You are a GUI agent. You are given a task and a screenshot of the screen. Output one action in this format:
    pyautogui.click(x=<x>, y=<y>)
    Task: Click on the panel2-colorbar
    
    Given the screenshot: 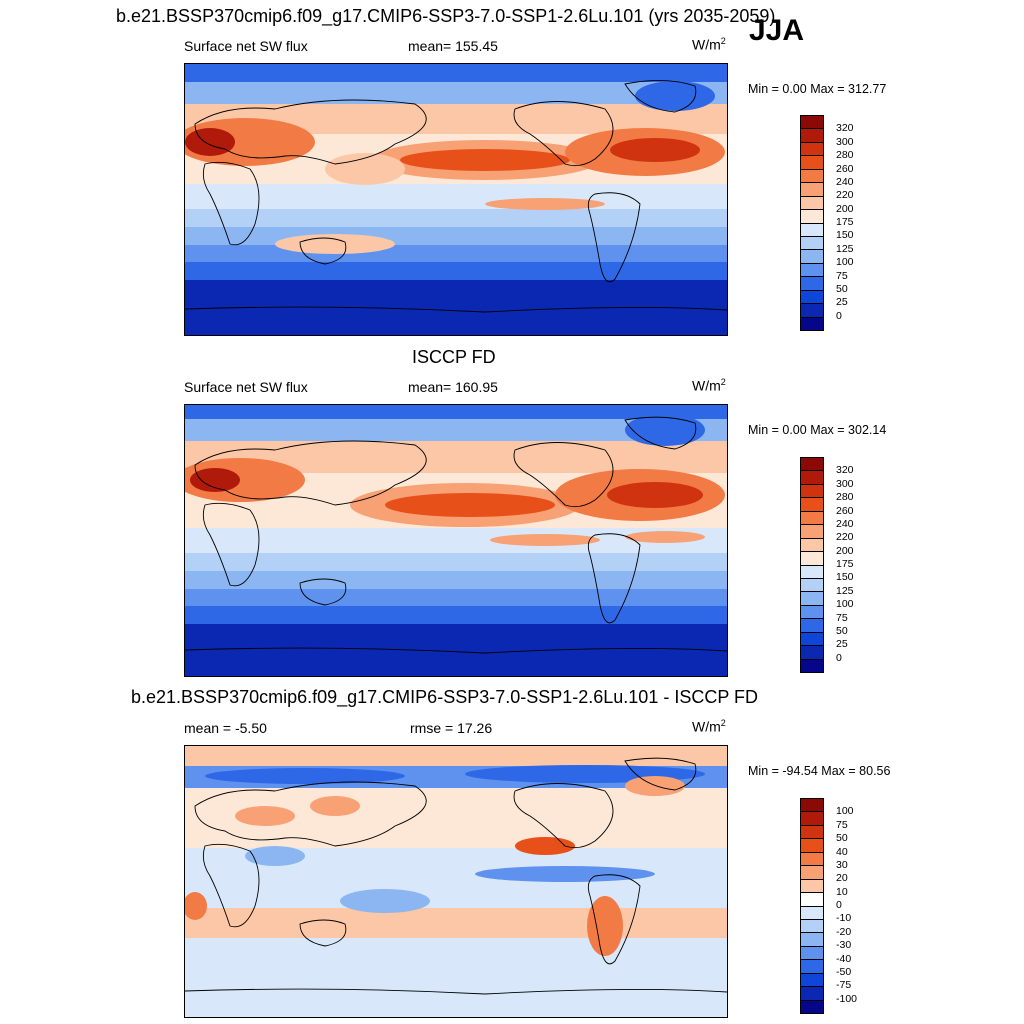 What is the action you would take?
    pyautogui.click(x=812, y=565)
    